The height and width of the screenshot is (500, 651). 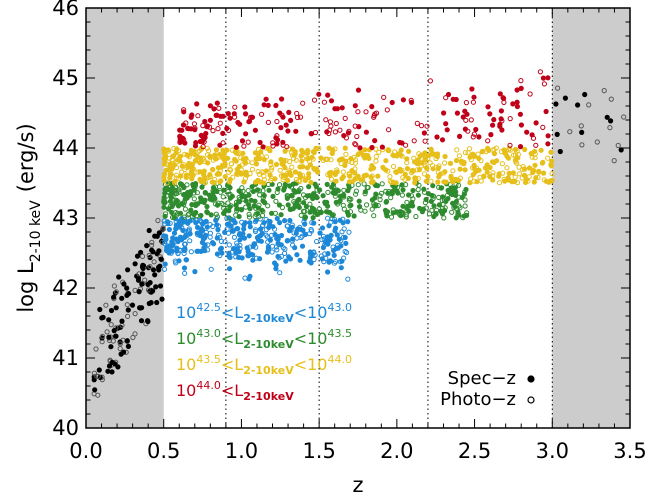 I want to click on legend-entry-part: 43.5, so click(x=208, y=359).